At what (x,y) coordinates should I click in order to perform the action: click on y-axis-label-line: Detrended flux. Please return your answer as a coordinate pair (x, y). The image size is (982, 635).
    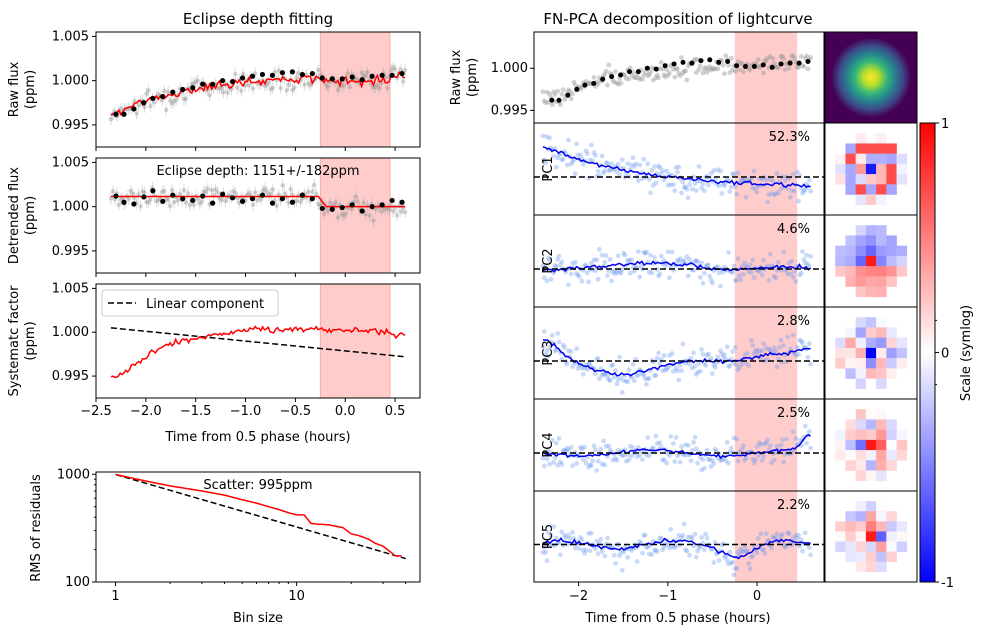
    Looking at the image, I should click on (14, 215).